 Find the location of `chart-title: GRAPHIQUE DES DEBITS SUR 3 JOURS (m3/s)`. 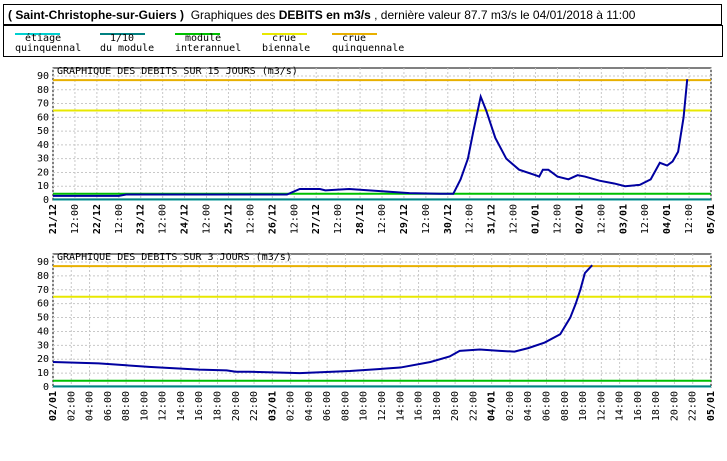

chart-title: GRAPHIQUE DES DEBITS SUR 3 JOURS (m3/s) is located at coordinates (174, 257).